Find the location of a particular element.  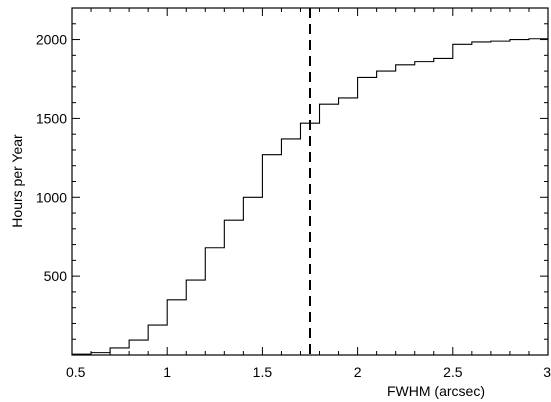

x-tick-label: 0.5 is located at coordinates (76, 372).